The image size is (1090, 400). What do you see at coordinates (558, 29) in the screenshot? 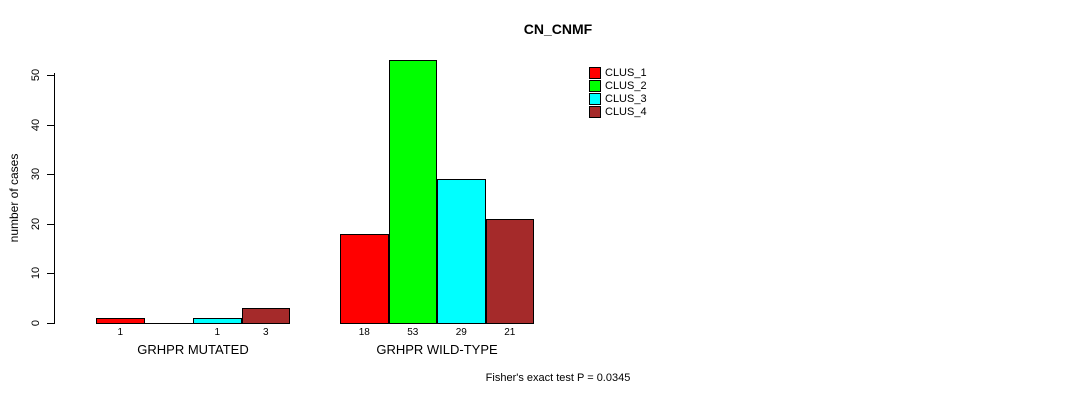
I see `chart-title: CN_CNMF` at bounding box center [558, 29].